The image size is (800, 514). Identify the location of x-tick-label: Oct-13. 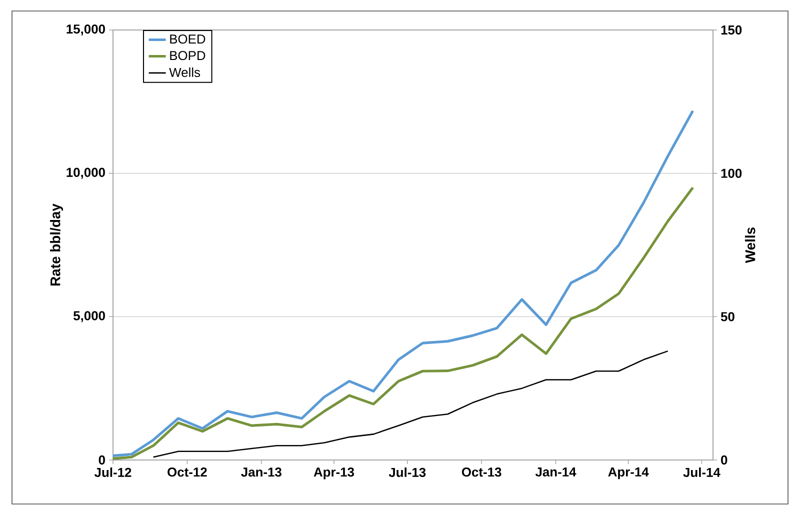
(482, 472).